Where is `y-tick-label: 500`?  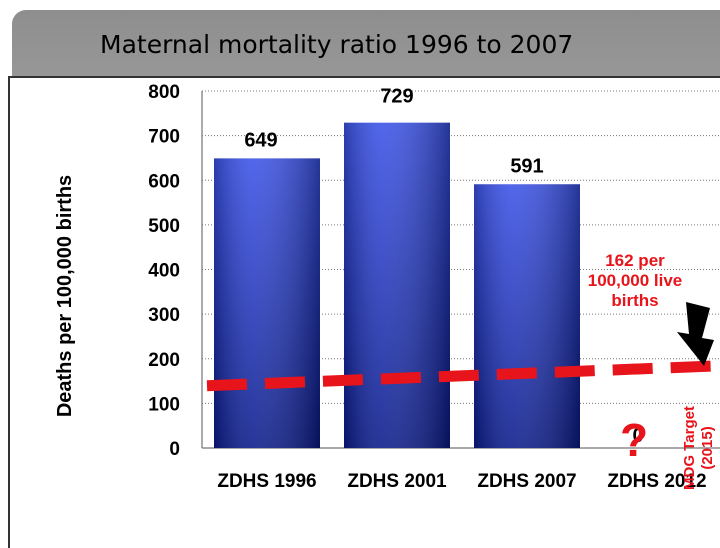
y-tick-label: 500 is located at coordinates (164, 226).